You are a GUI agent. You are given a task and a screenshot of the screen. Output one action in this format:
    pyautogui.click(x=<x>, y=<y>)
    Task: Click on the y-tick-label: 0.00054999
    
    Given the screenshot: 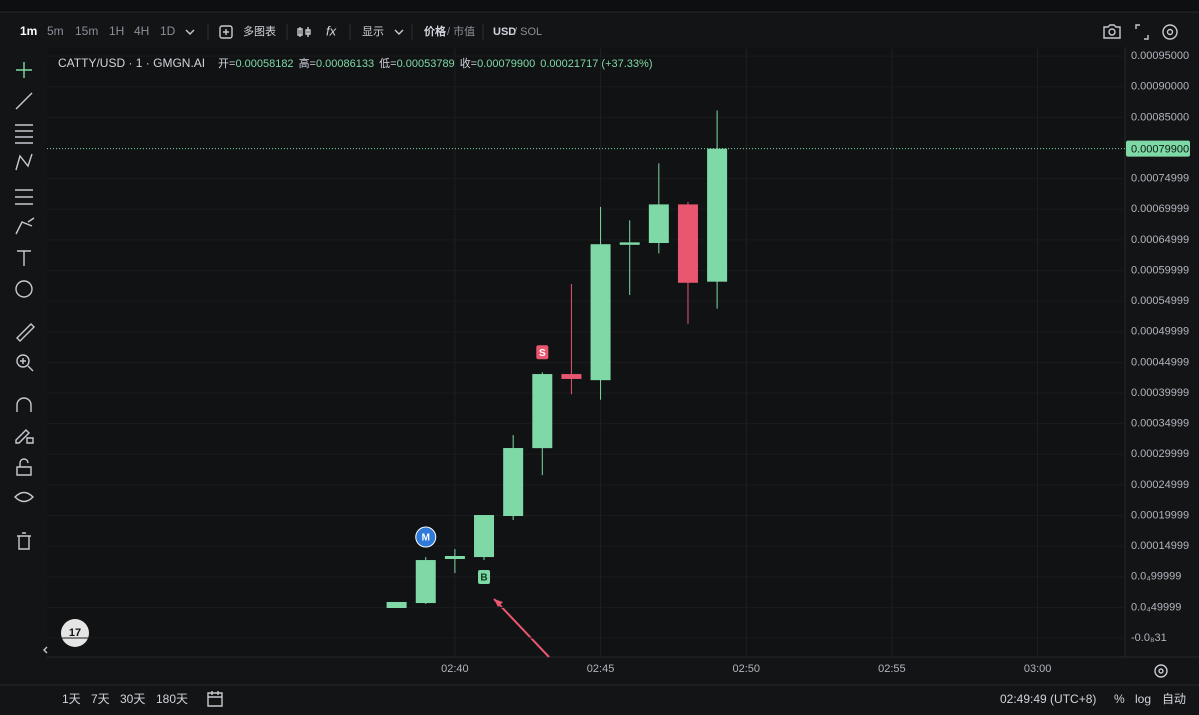 What is the action you would take?
    pyautogui.click(x=1160, y=301)
    